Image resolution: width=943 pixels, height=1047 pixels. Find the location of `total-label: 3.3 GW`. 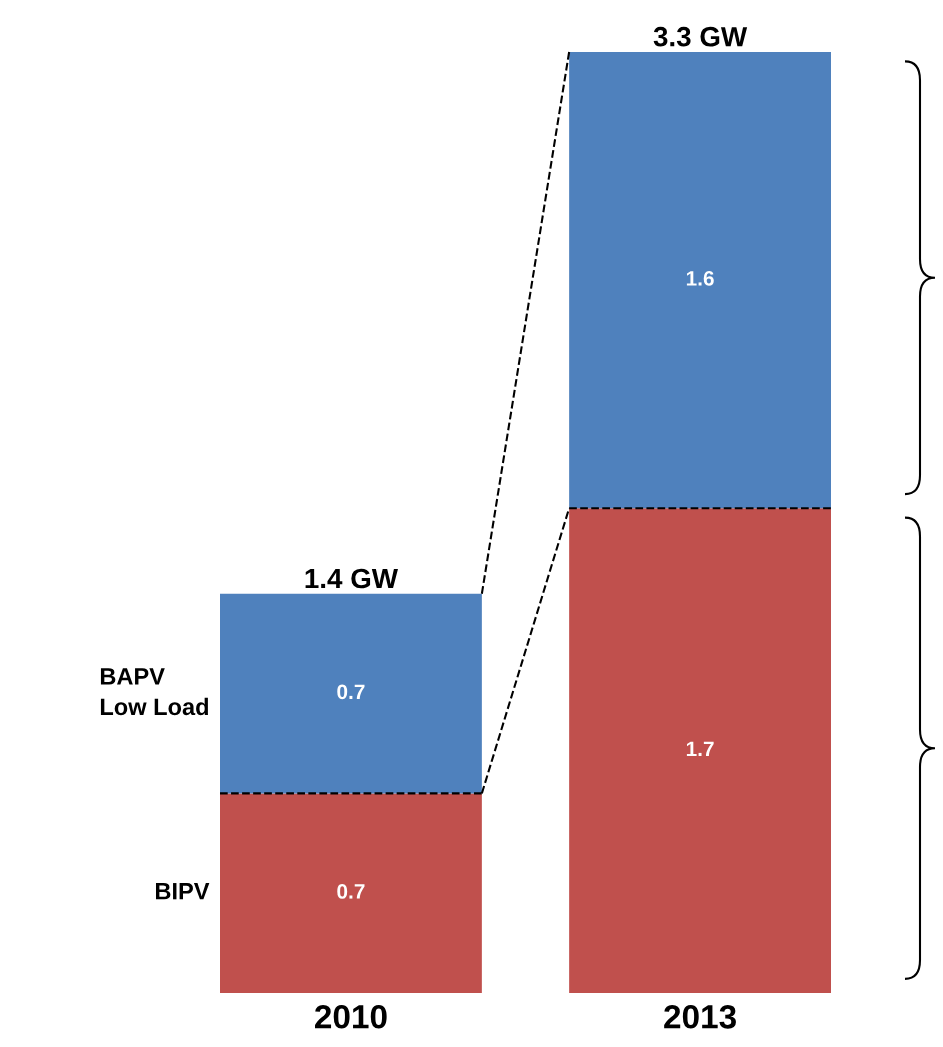

total-label: 3.3 GW is located at coordinates (700, 36).